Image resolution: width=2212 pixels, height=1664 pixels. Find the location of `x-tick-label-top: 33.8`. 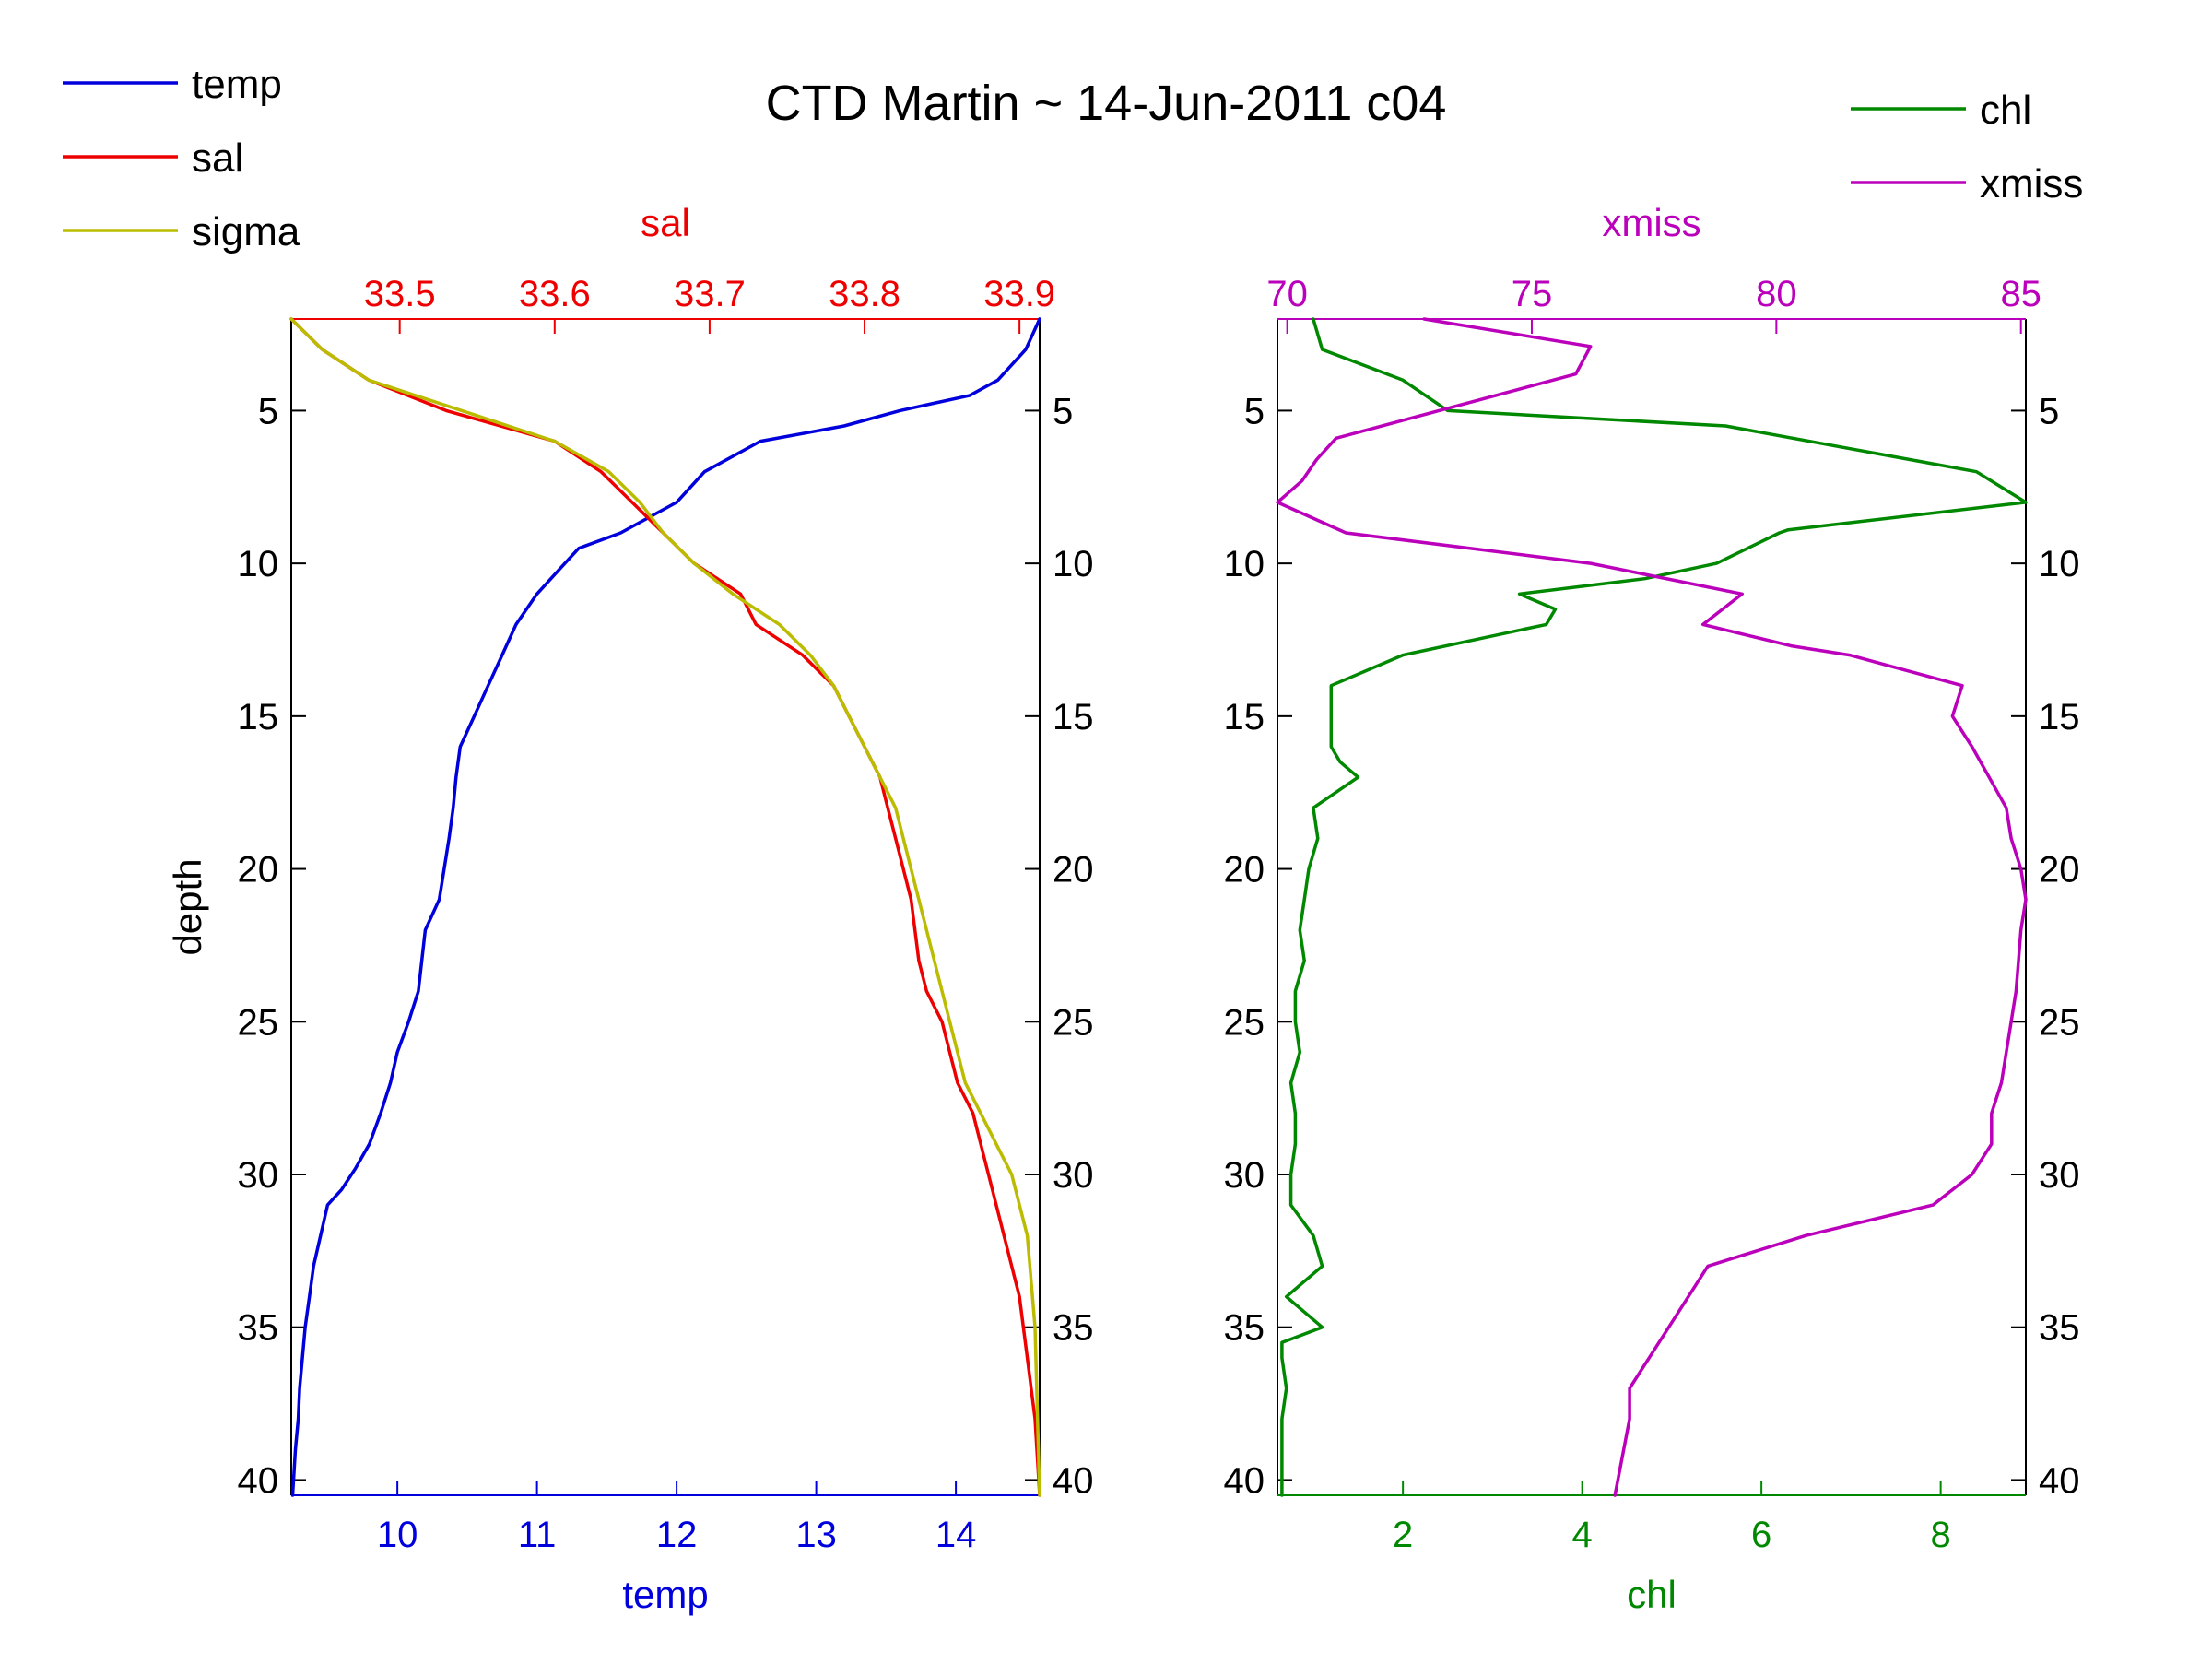

x-tick-label-top: 33.8 is located at coordinates (864, 294).